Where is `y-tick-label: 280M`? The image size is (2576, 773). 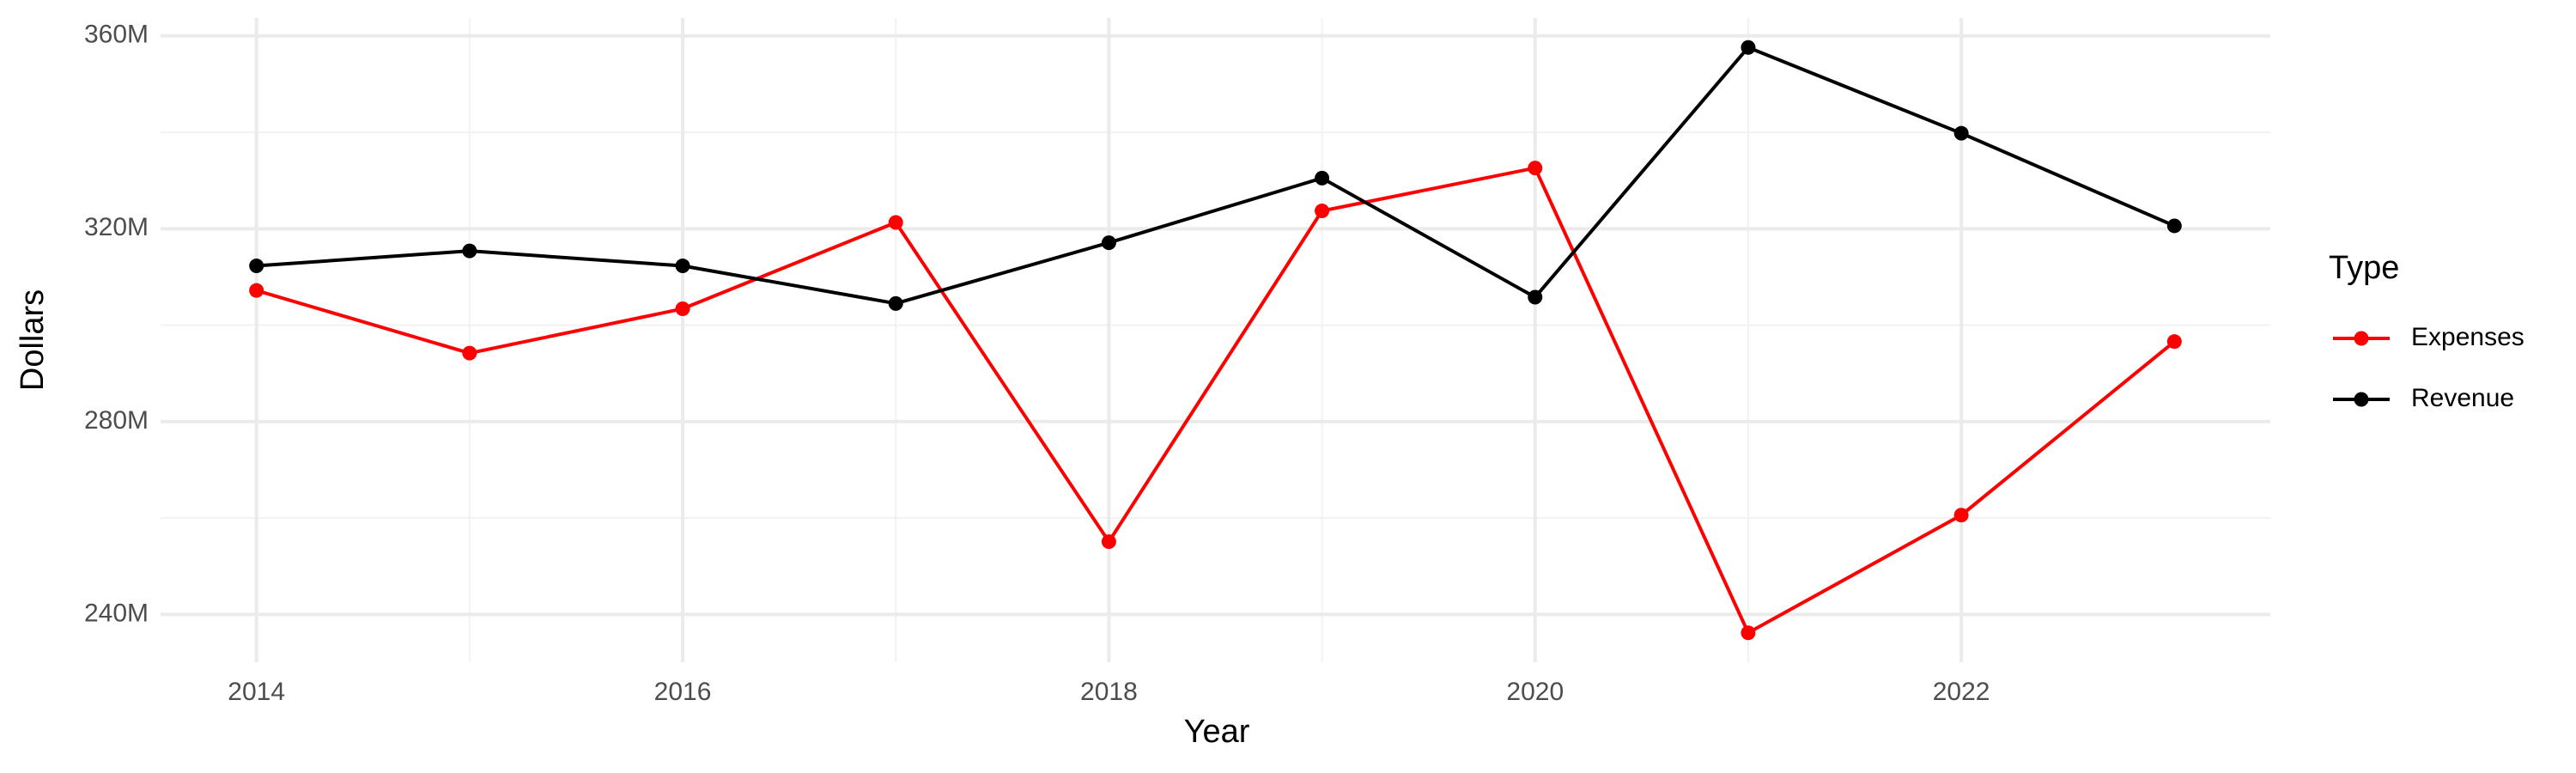 y-tick-label: 280M is located at coordinates (117, 420).